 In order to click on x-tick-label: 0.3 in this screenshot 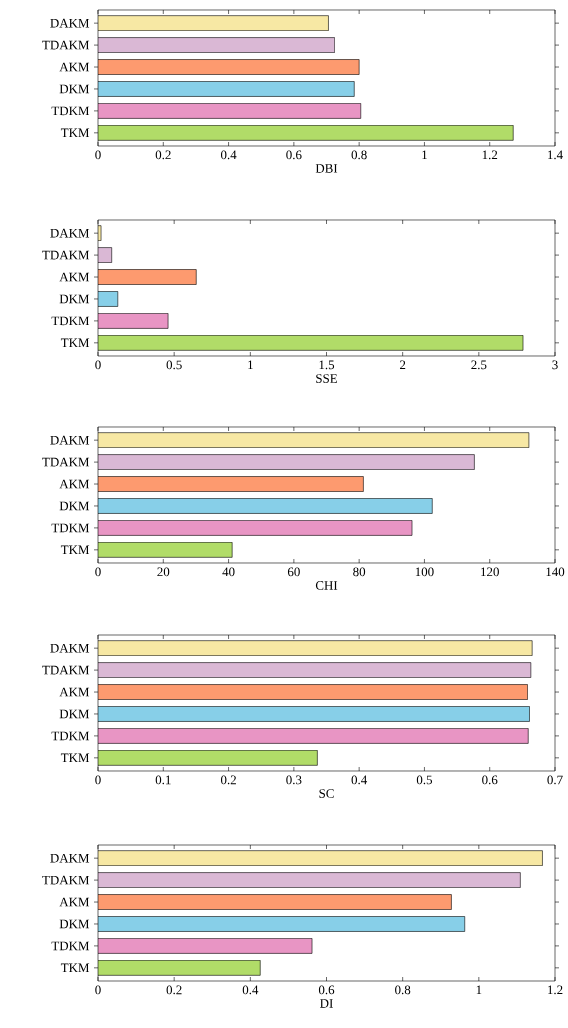, I will do `click(294, 780)`.